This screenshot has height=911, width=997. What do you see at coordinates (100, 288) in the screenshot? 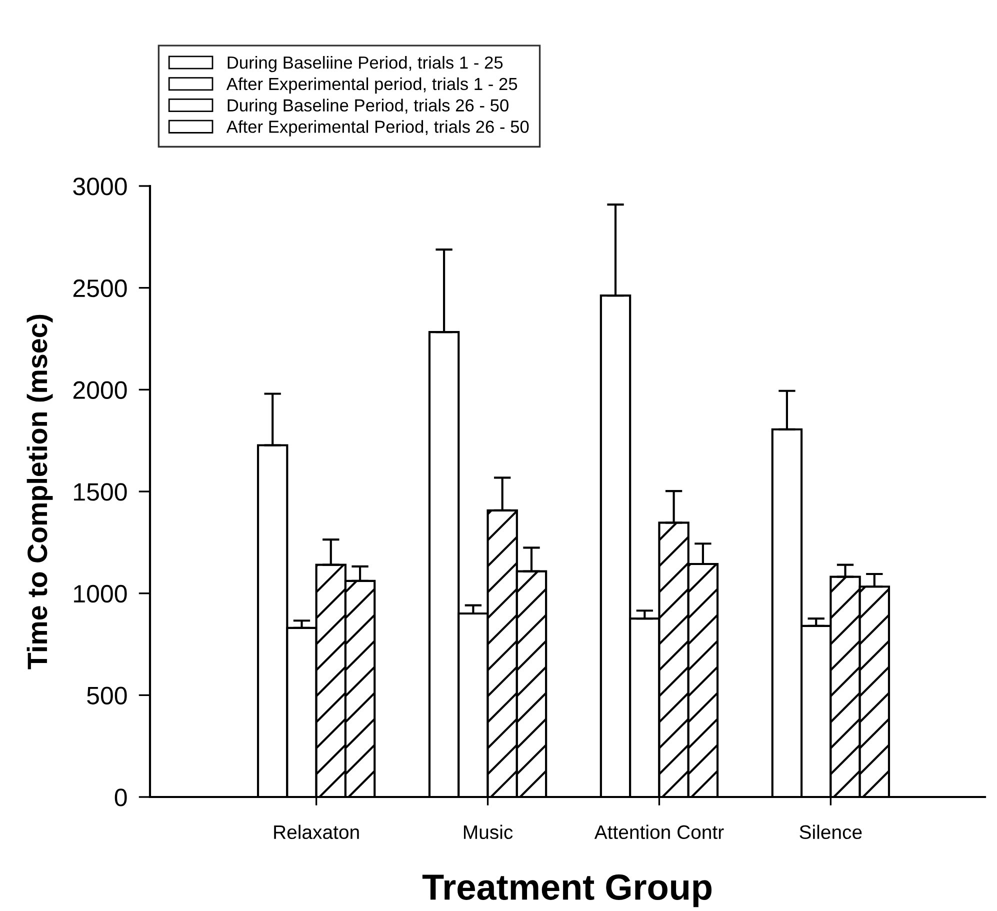
I see `y-tick-label: 2500` at bounding box center [100, 288].